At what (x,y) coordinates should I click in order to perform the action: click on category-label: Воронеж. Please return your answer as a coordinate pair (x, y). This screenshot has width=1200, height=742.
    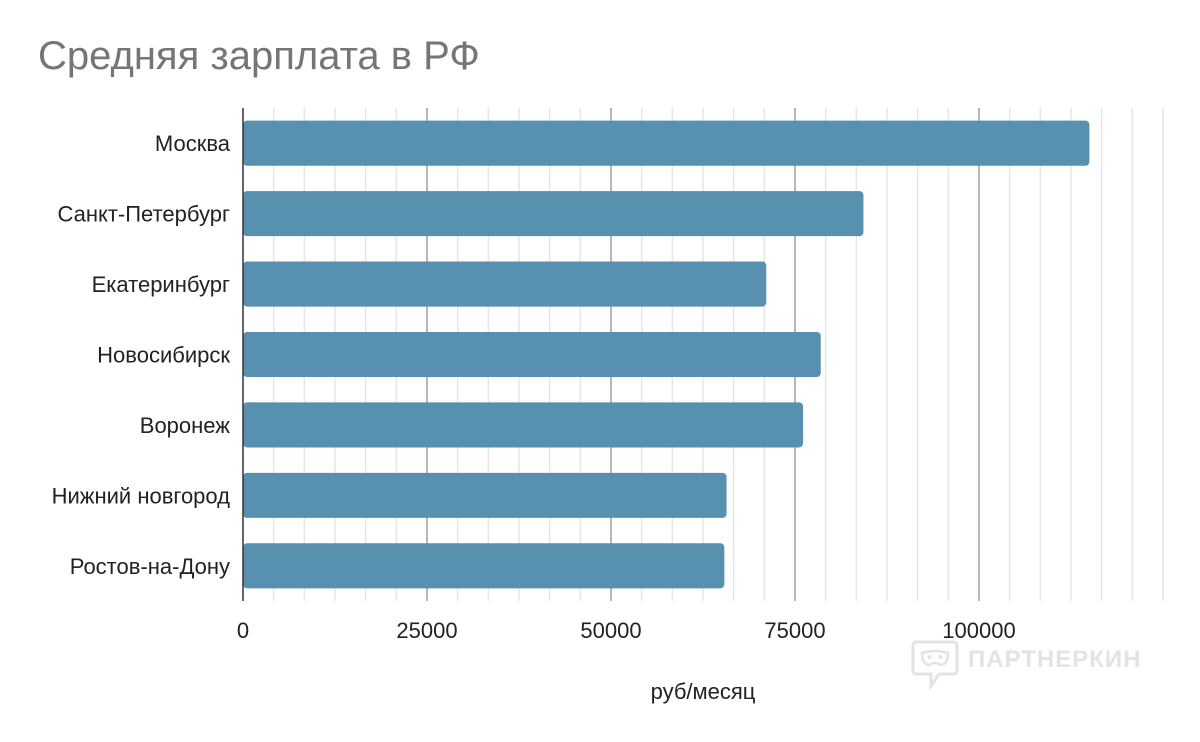
    Looking at the image, I should click on (185, 425).